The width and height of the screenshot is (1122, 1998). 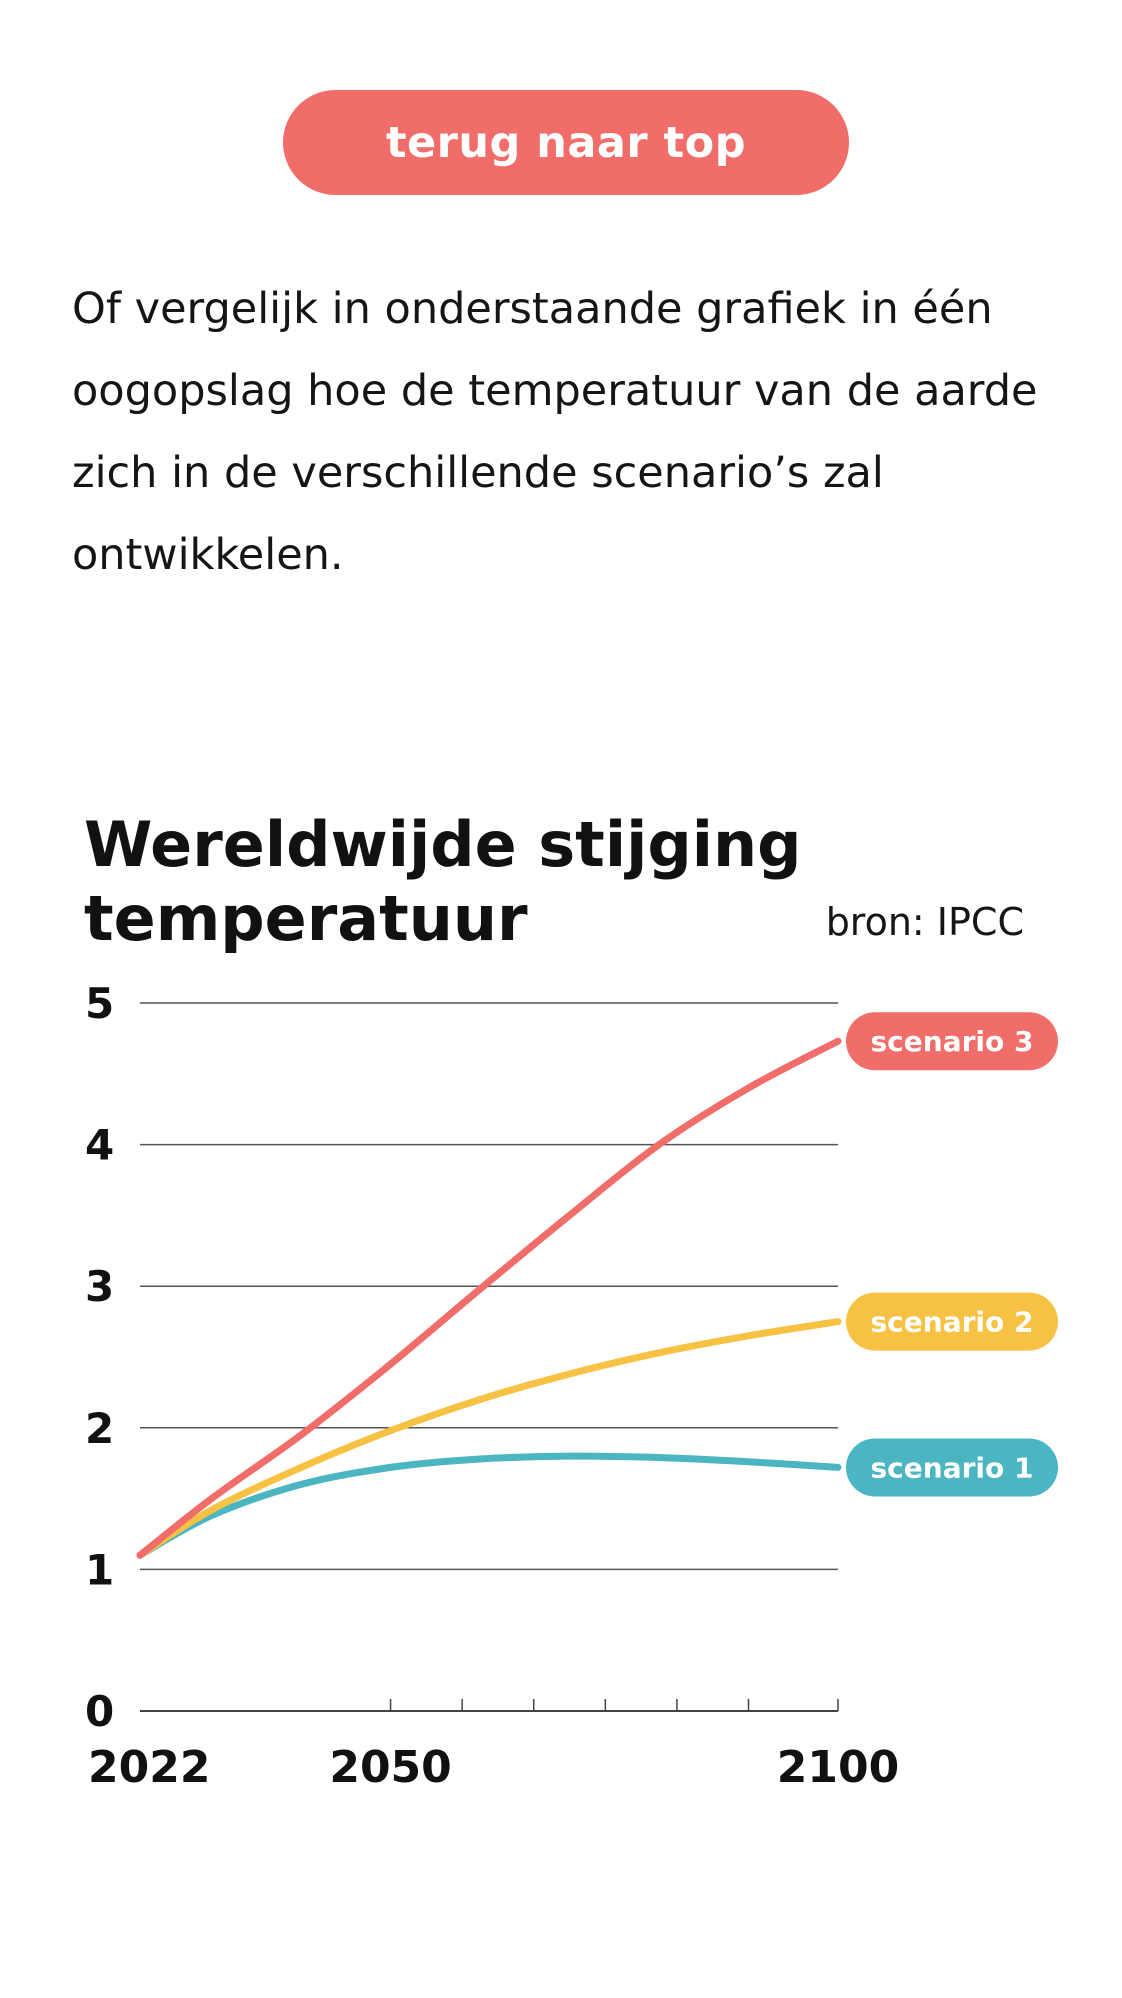 I want to click on y-tick-label-3: 3, so click(x=99, y=1286).